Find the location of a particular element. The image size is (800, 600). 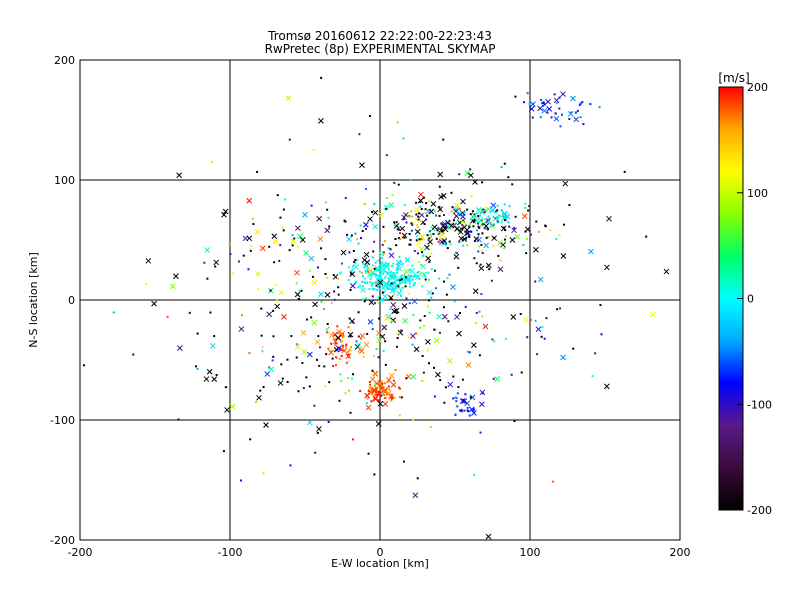

y-tick-label: -200 is located at coordinates (62, 540).